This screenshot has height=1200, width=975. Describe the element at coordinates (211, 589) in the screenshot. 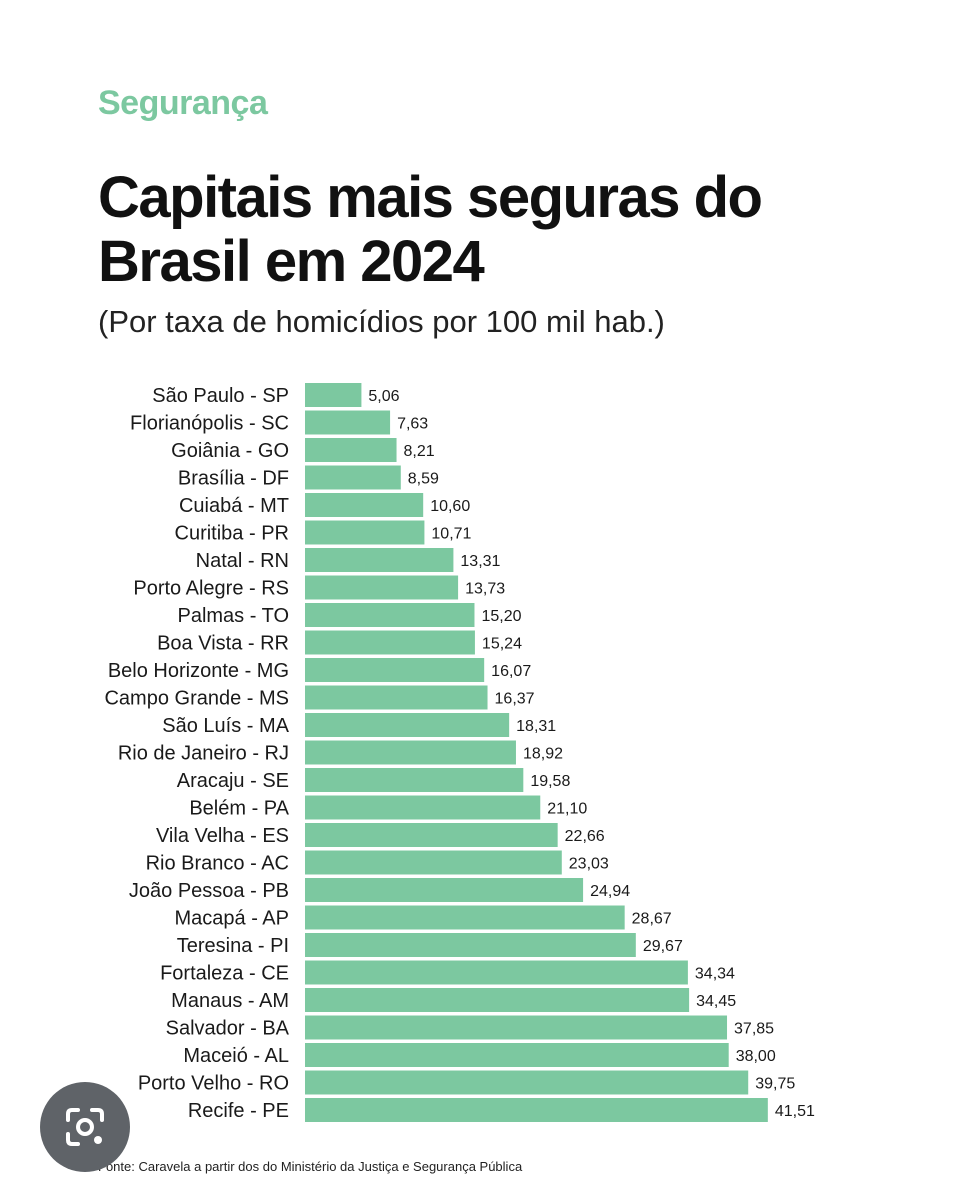

I see `category-label: Porto Alegre - RS` at that location.